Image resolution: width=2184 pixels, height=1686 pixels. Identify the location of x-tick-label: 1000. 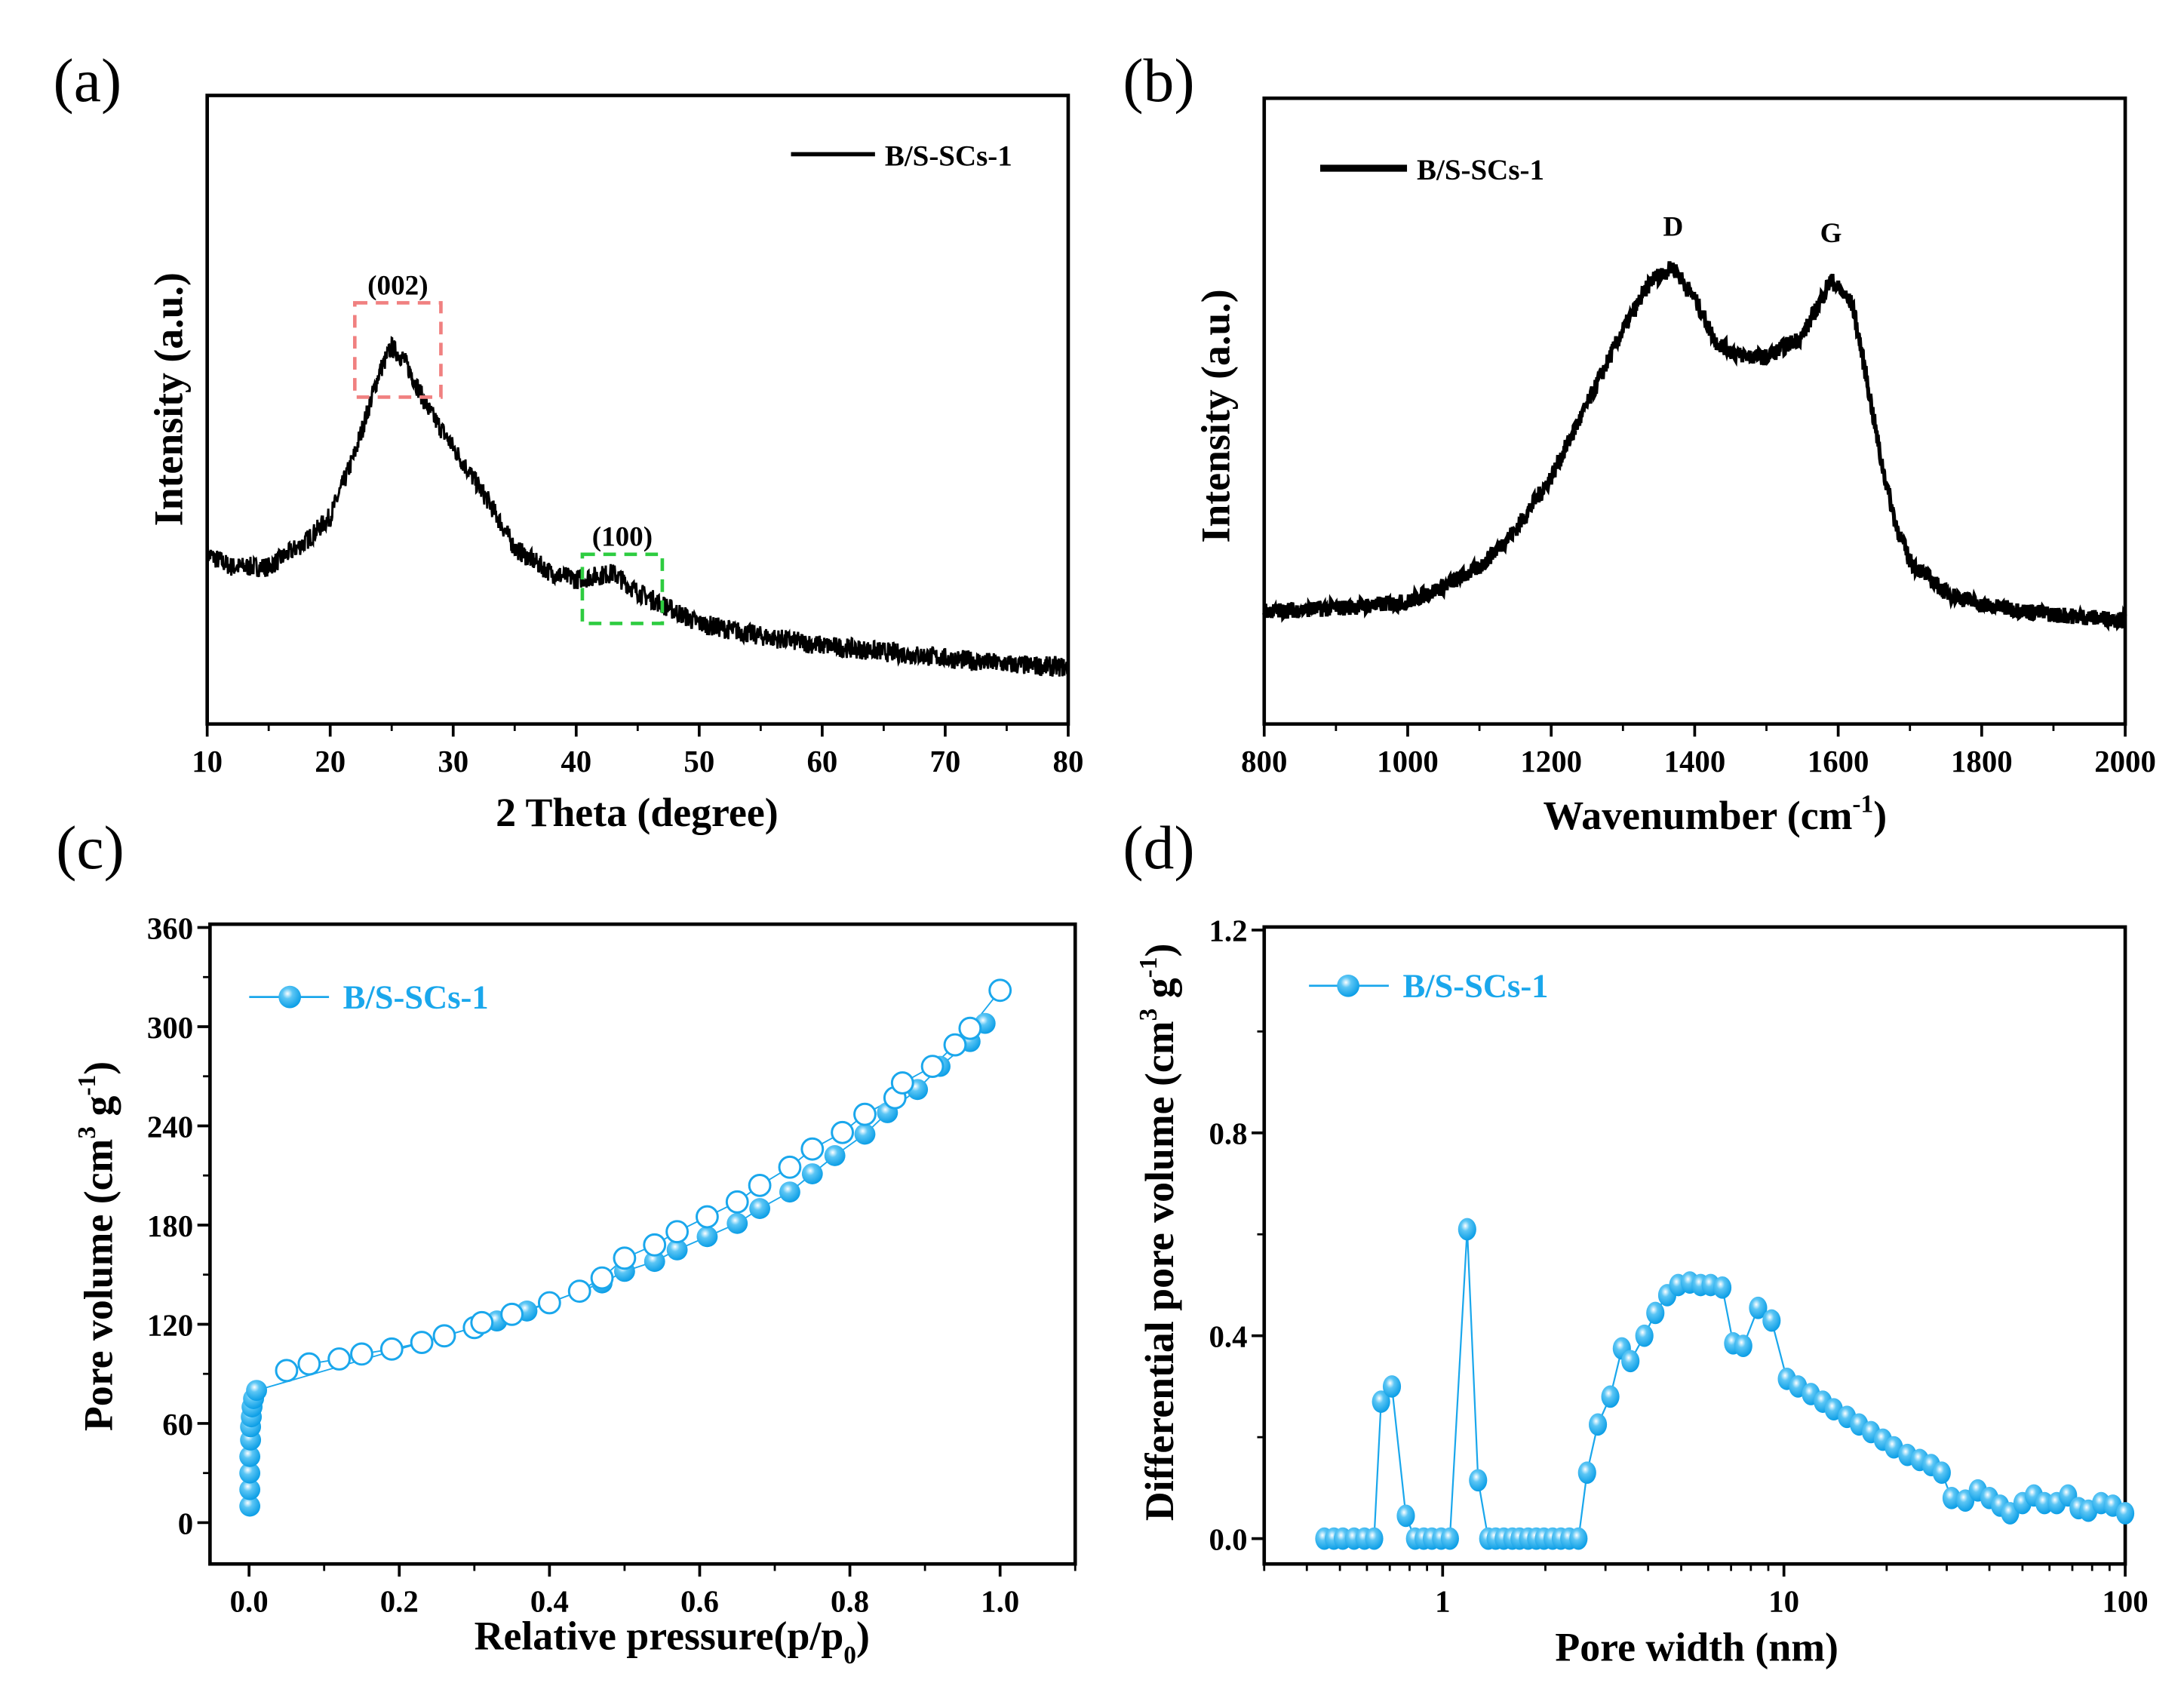
(1408, 762).